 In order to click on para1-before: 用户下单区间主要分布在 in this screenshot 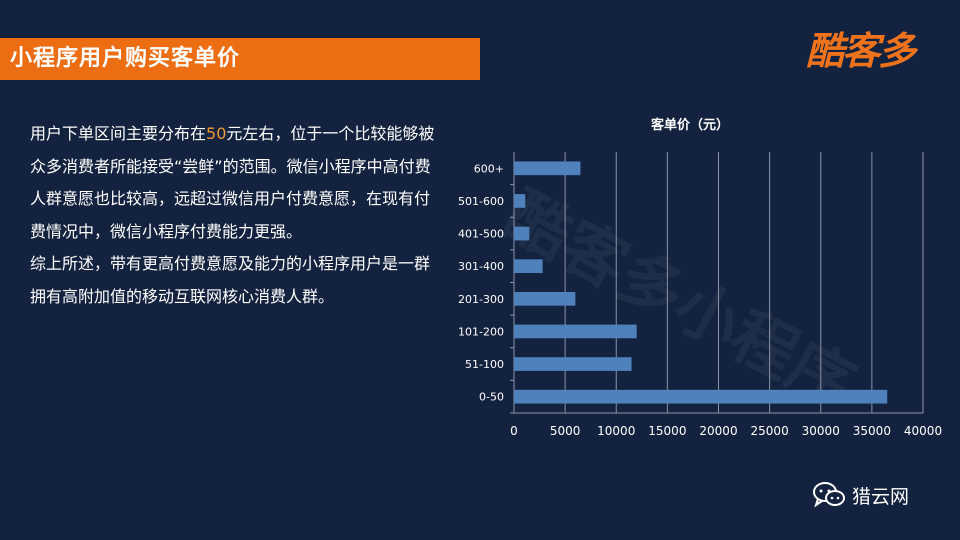, I will do `click(118, 133)`.